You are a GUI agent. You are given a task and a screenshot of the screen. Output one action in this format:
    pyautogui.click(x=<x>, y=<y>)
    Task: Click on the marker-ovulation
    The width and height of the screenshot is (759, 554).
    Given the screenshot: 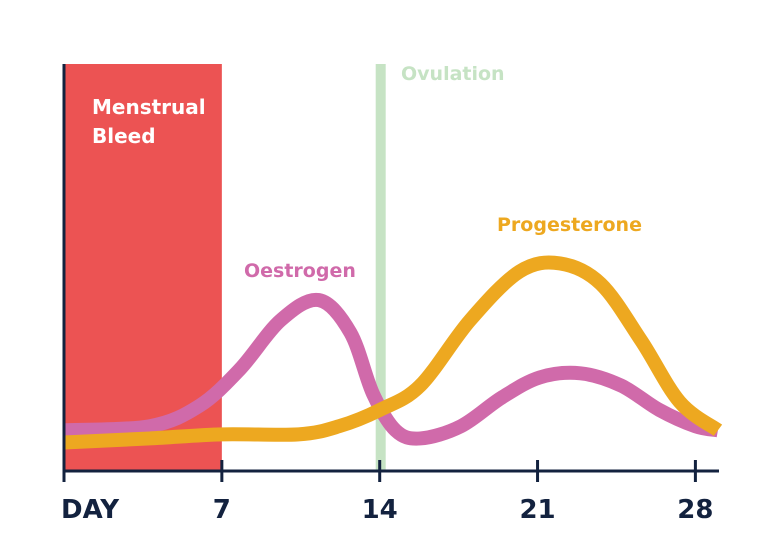 What is the action you would take?
    pyautogui.click(x=380, y=267)
    